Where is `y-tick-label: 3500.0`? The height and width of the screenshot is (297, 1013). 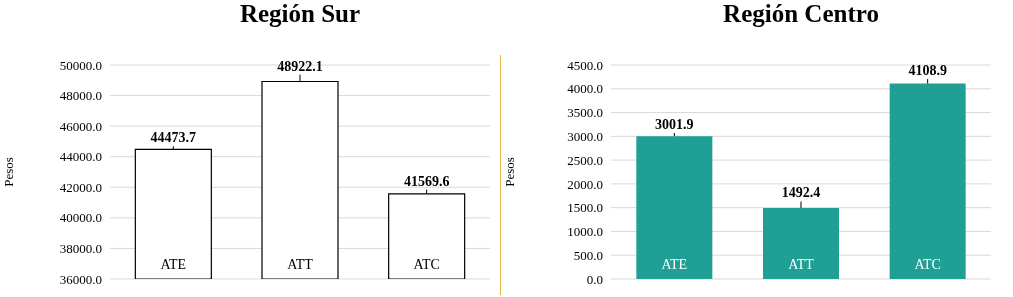
y-tick-label: 3500.0 is located at coordinates (585, 113).